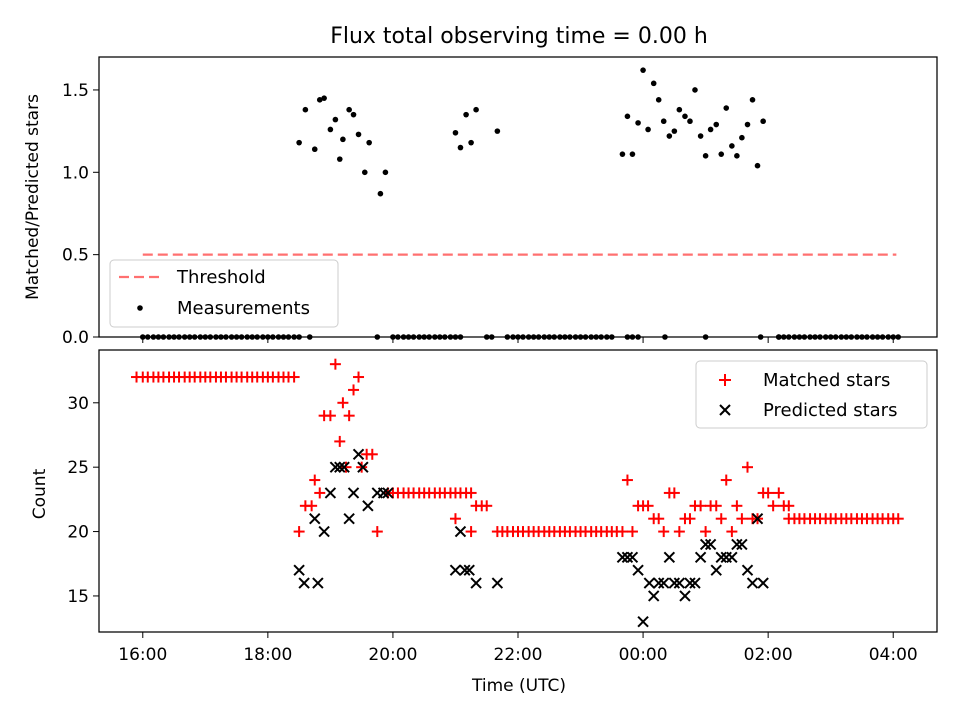 Image resolution: width=960 pixels, height=720 pixels. What do you see at coordinates (893, 655) in the screenshot?
I see `x-tick-label: 04:00` at bounding box center [893, 655].